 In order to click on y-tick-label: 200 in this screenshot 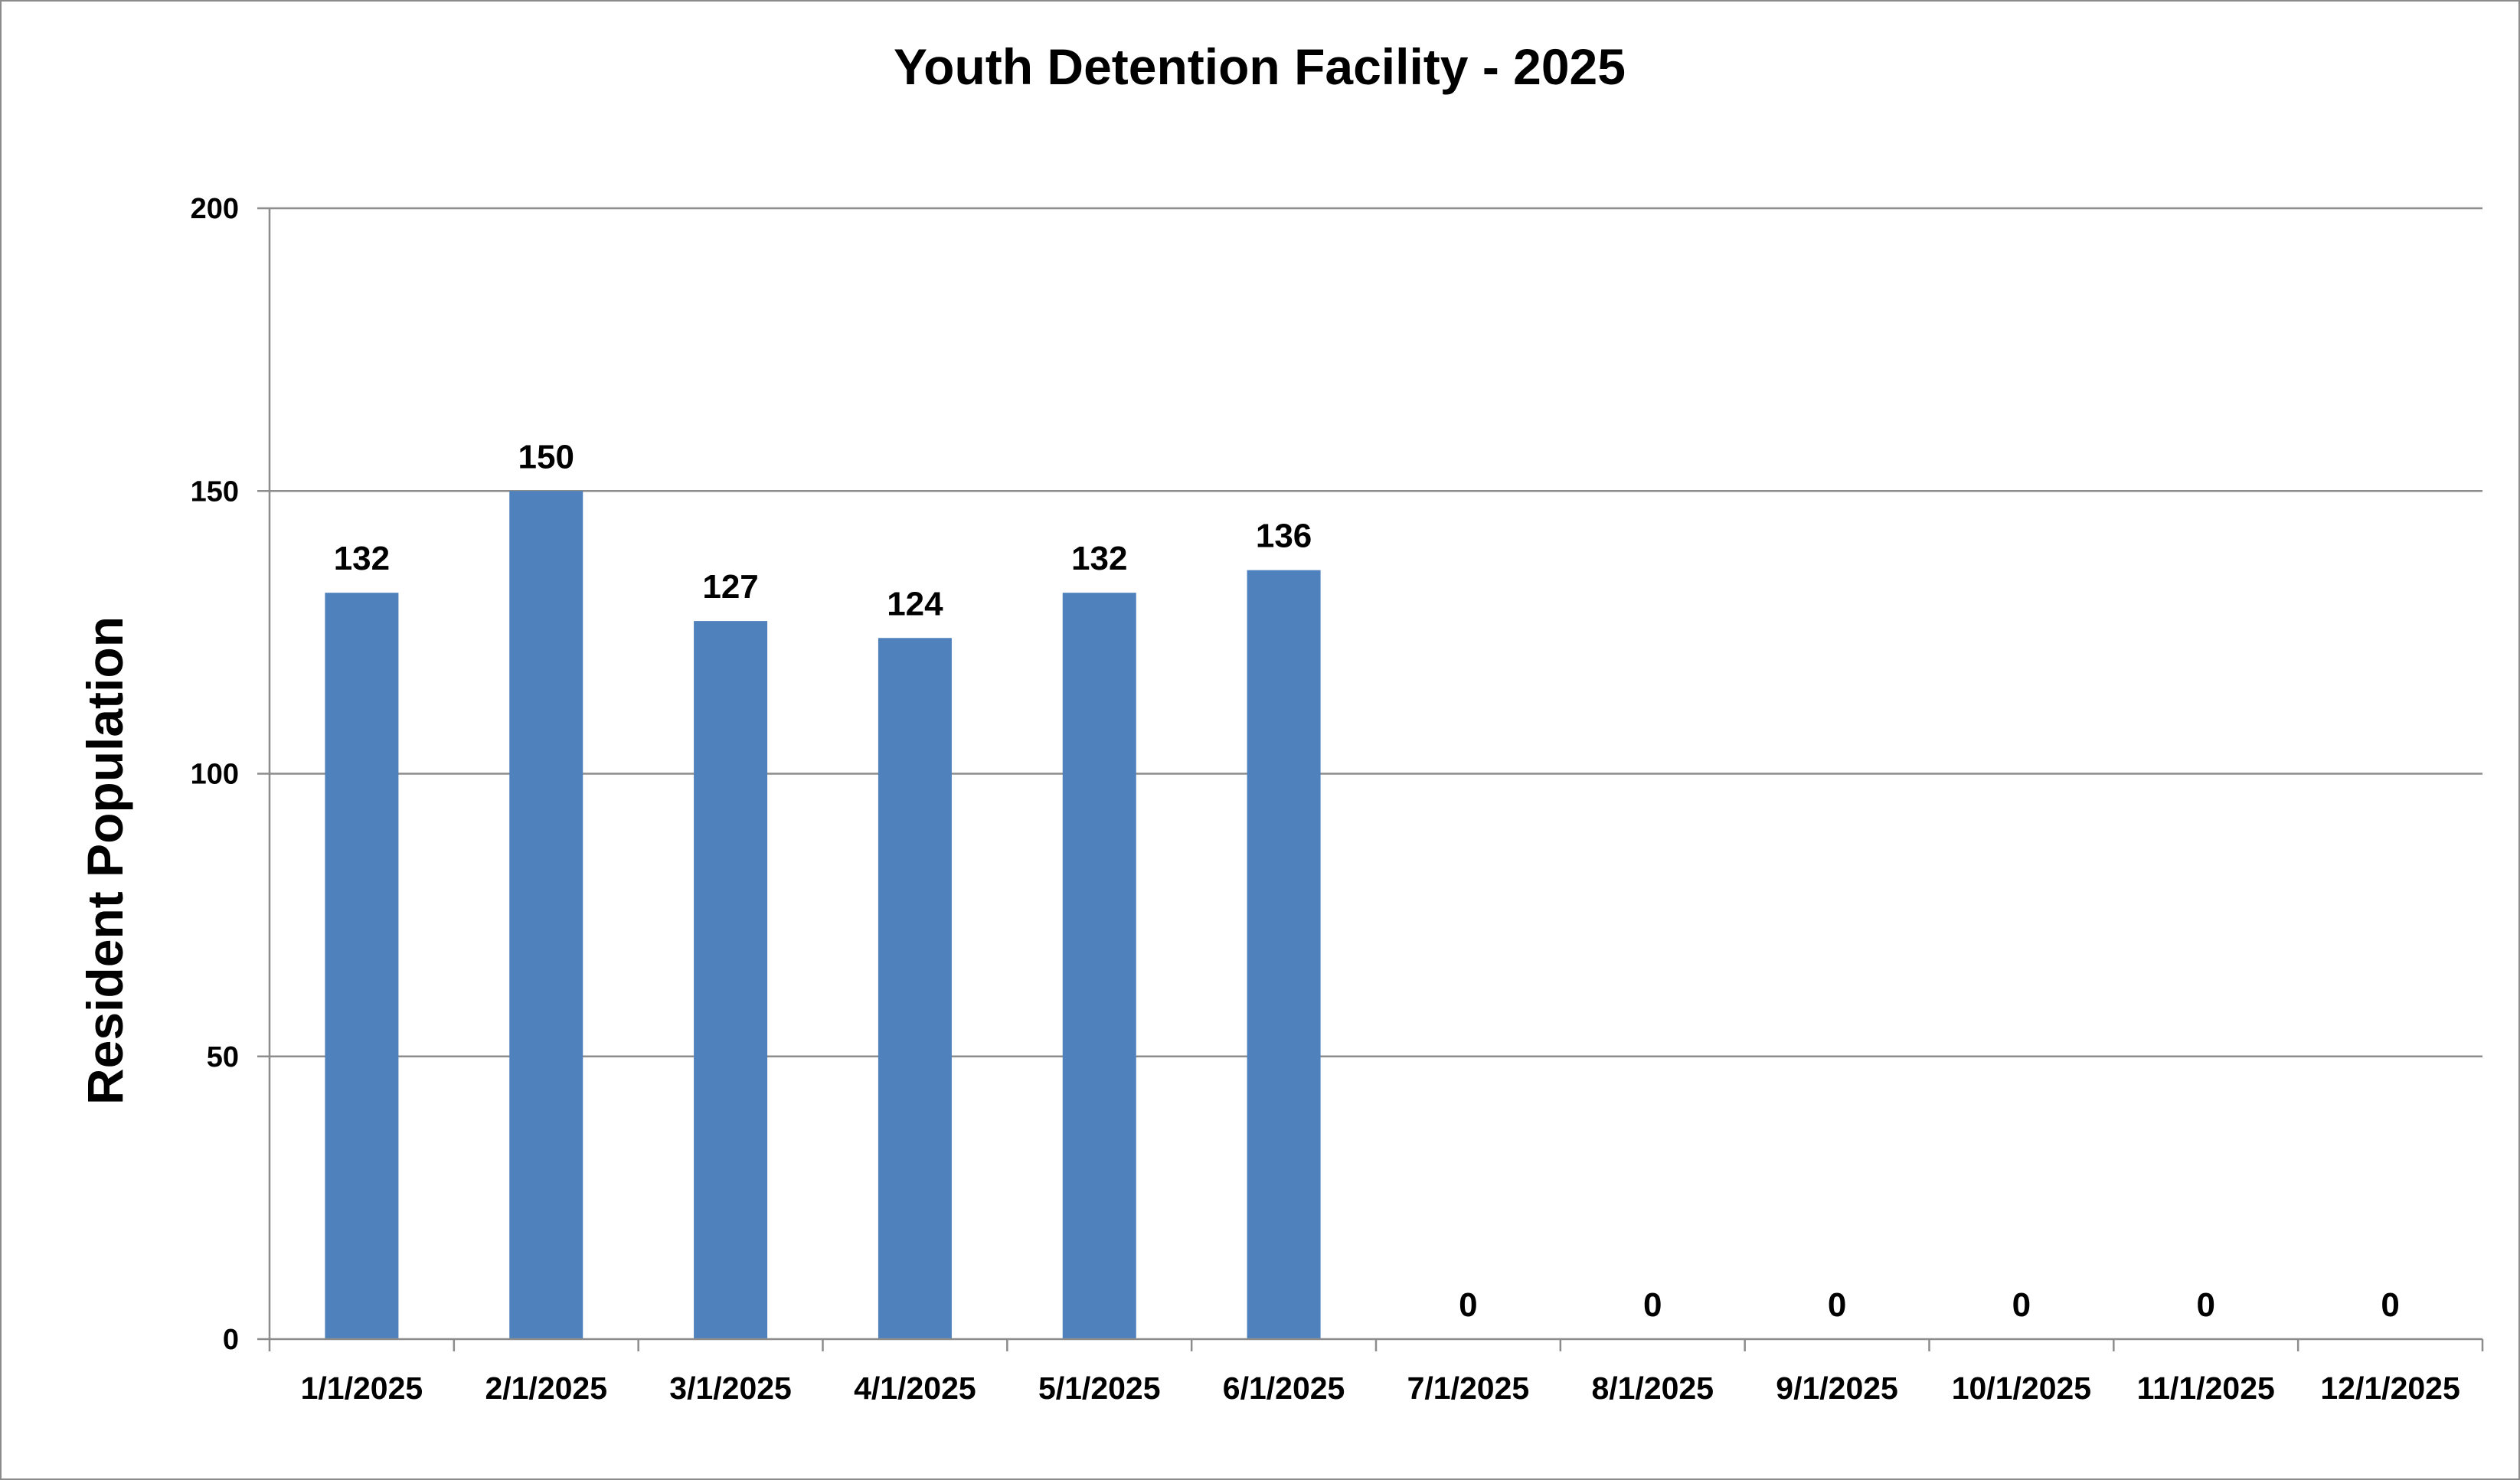, I will do `click(215, 209)`.